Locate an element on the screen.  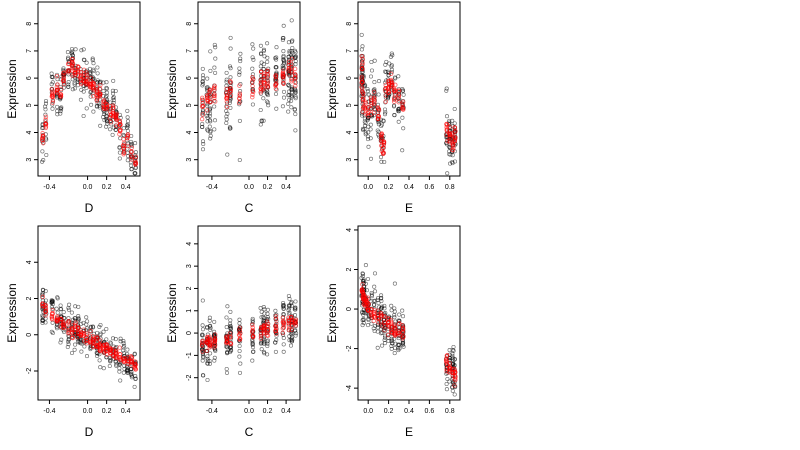
y-tick-label: 7 is located at coordinates (349, 51).